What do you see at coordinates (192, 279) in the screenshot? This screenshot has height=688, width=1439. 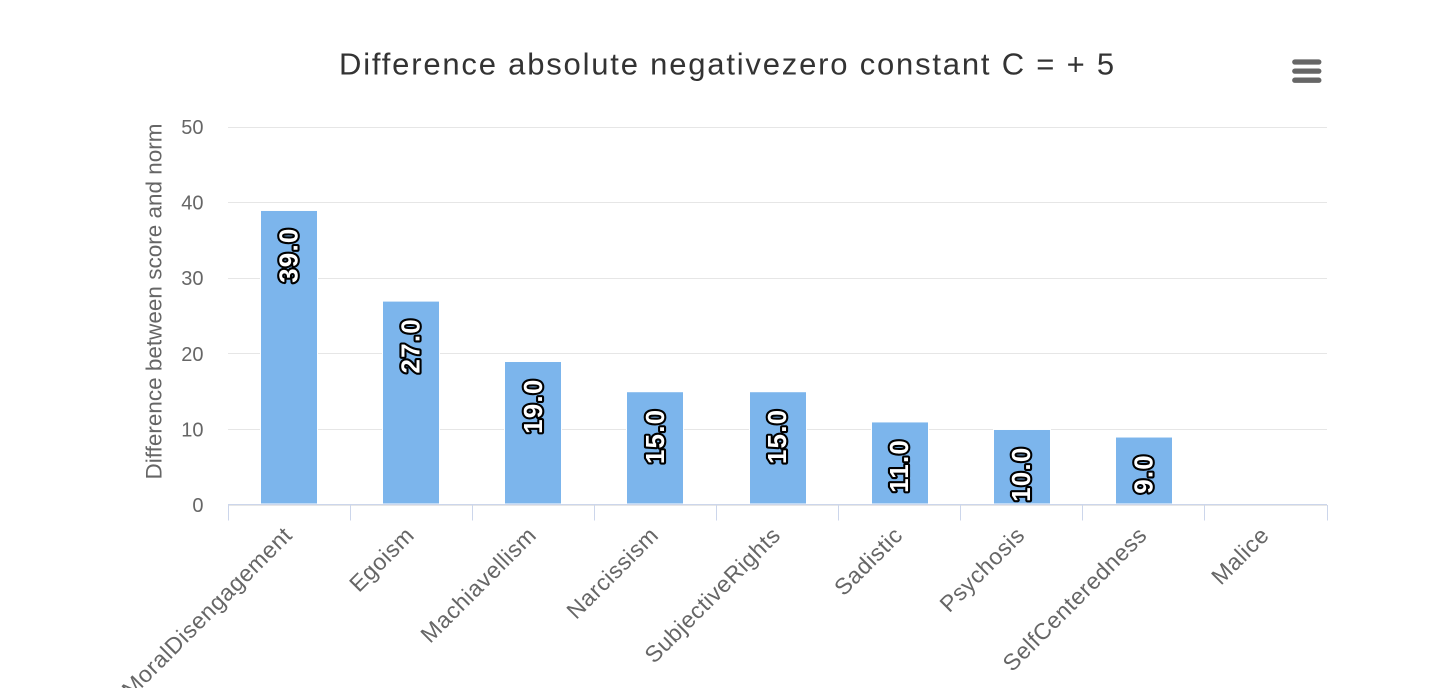 I see `svg-text: 30` at bounding box center [192, 279].